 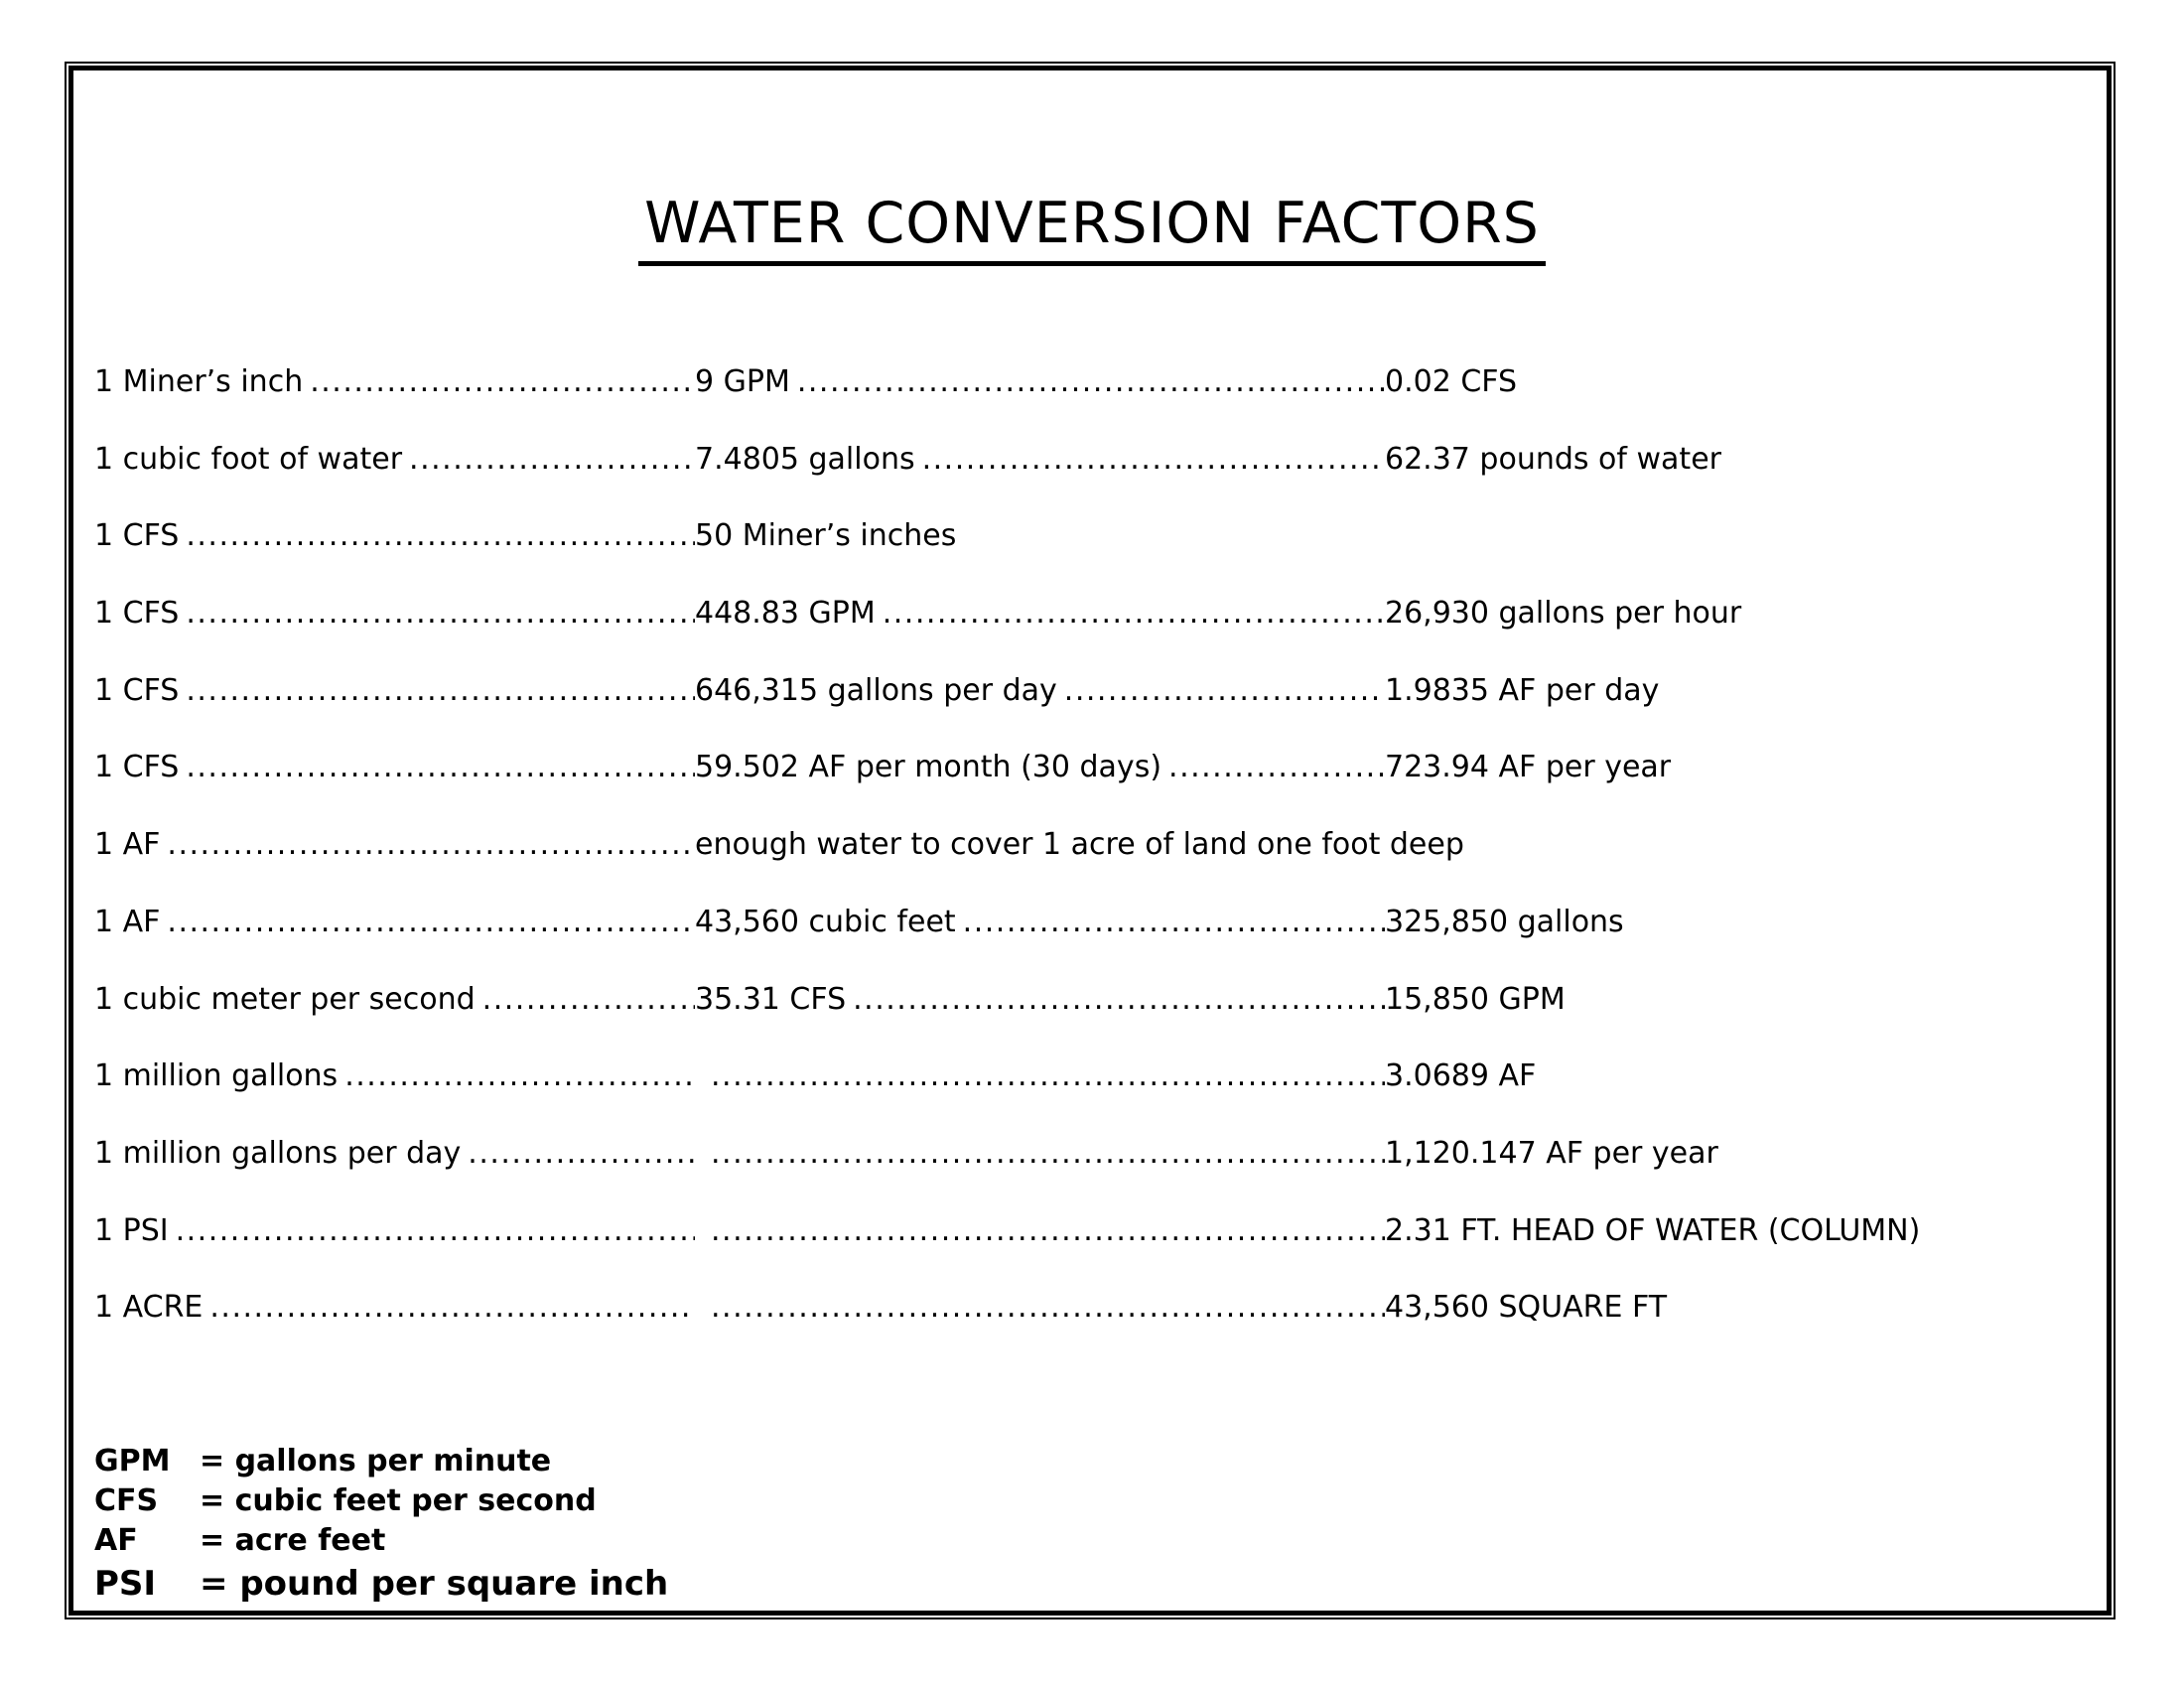 What do you see at coordinates (398, 1500) in the screenshot?
I see `legend-definition: = cubic feet per second` at bounding box center [398, 1500].